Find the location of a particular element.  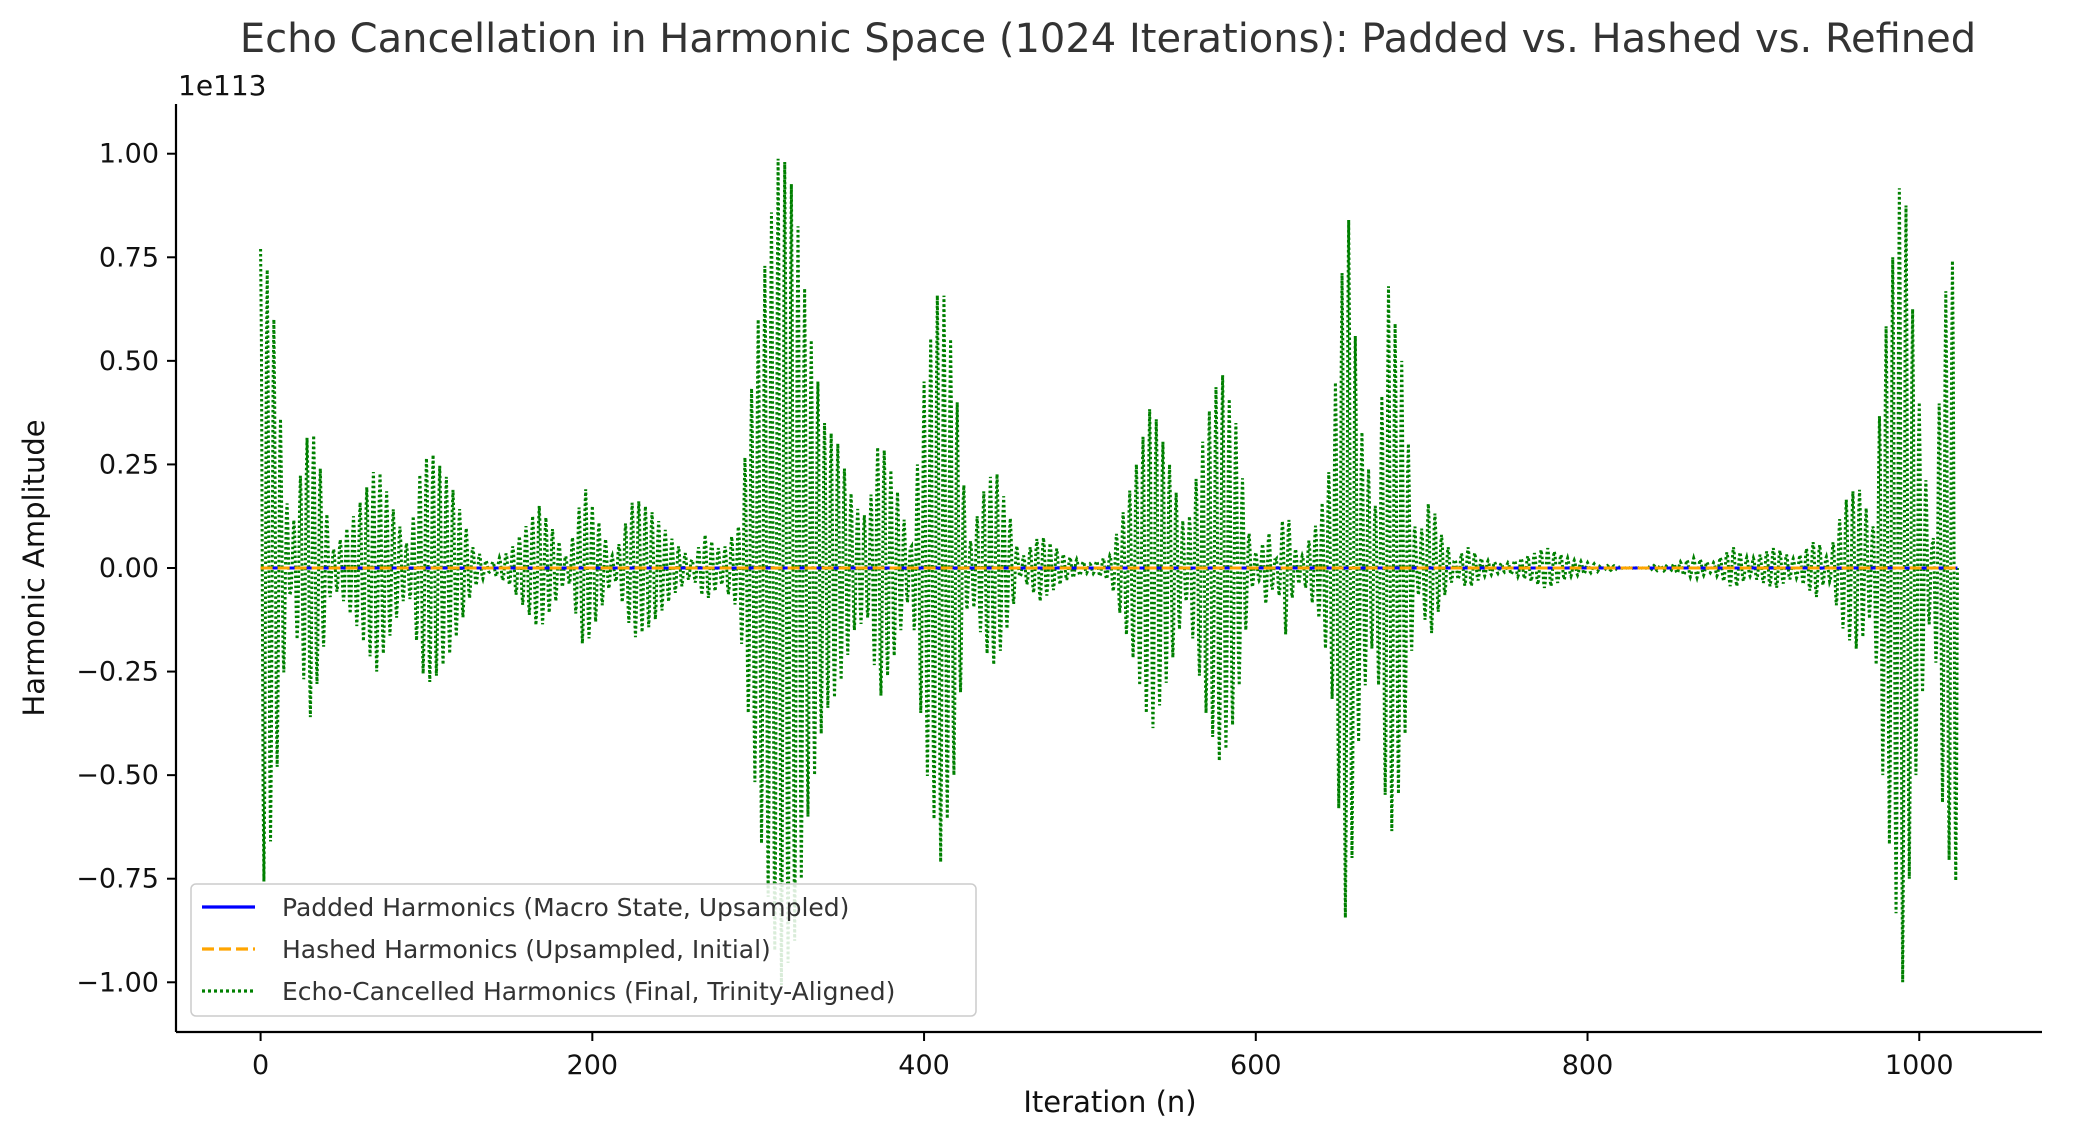

y-offset-label: 1e113 is located at coordinates (222, 85).